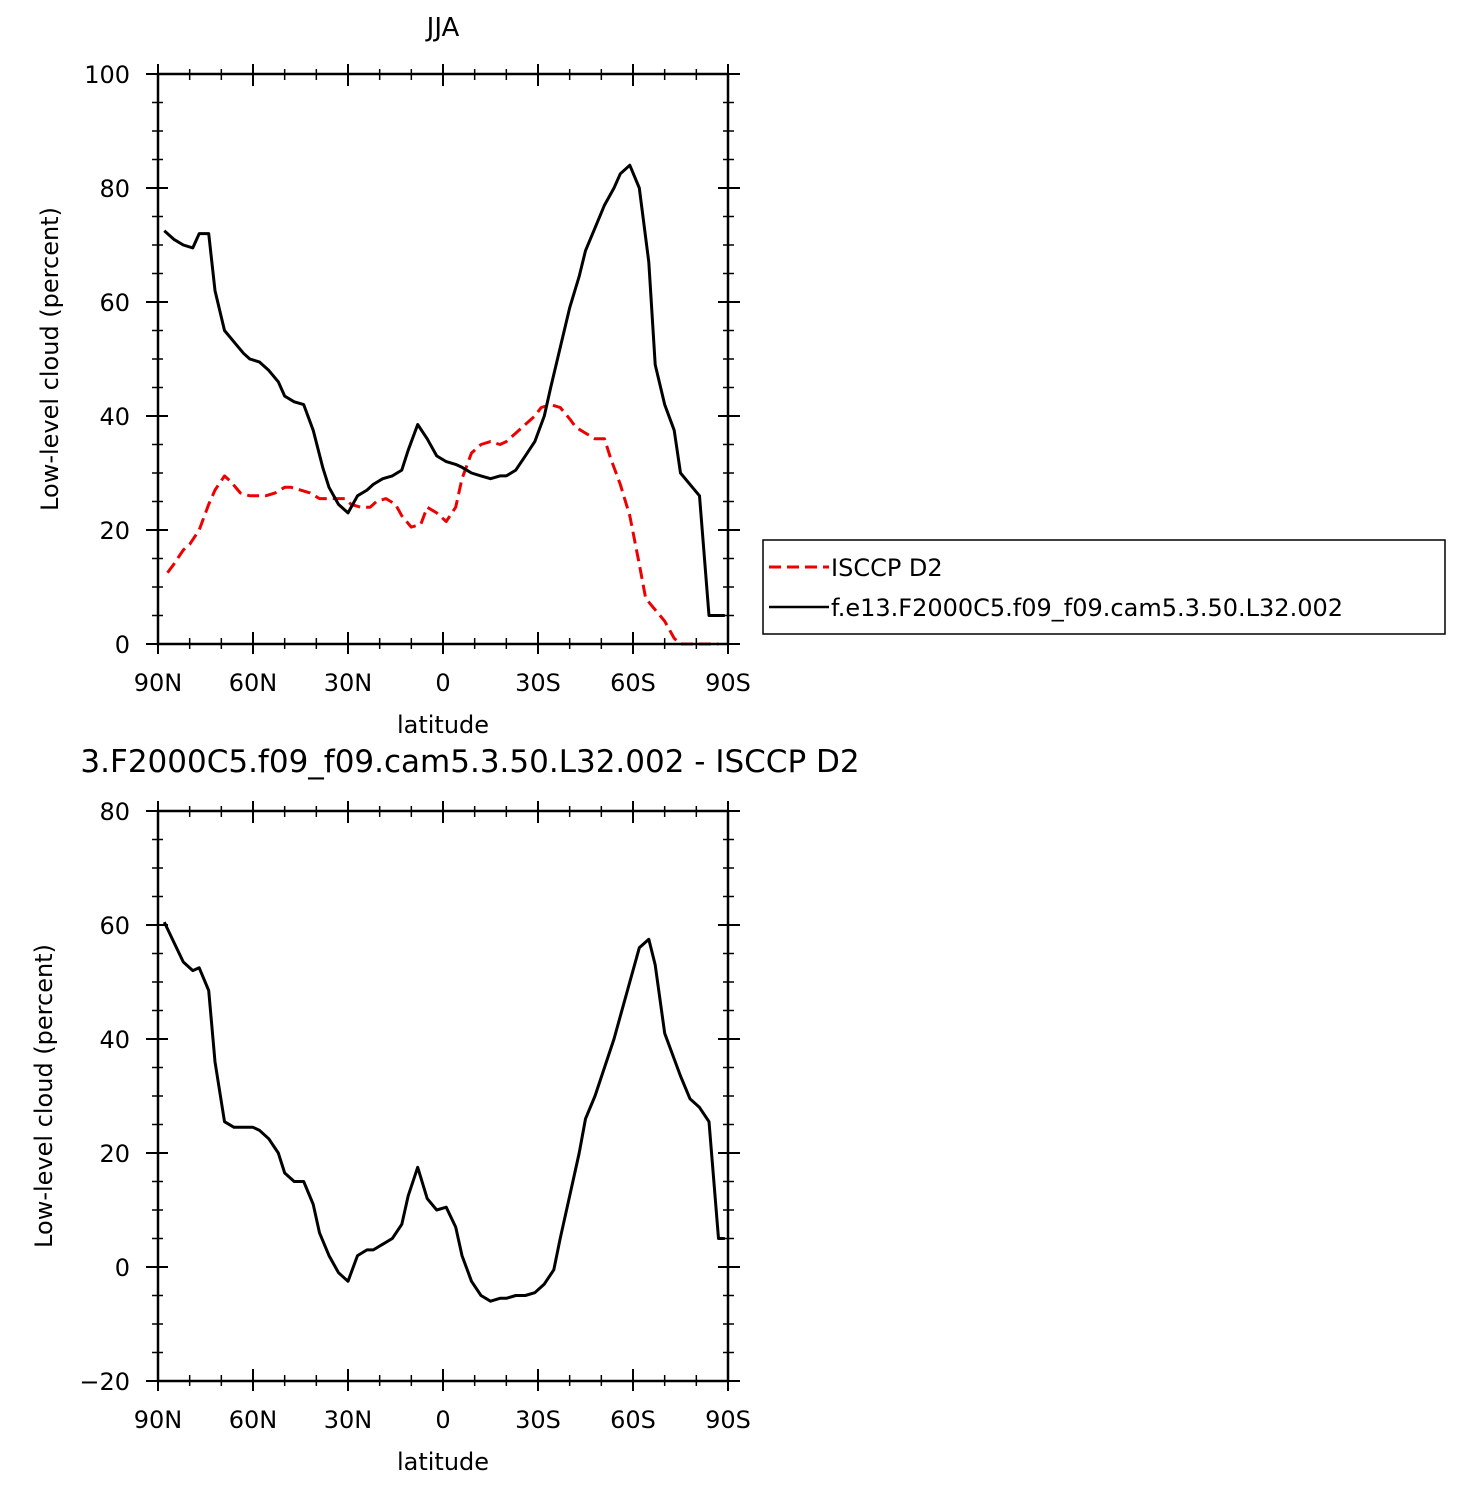 The width and height of the screenshot is (1483, 1485). What do you see at coordinates (104, 1382) in the screenshot?
I see `y-tick-label: −20` at bounding box center [104, 1382].